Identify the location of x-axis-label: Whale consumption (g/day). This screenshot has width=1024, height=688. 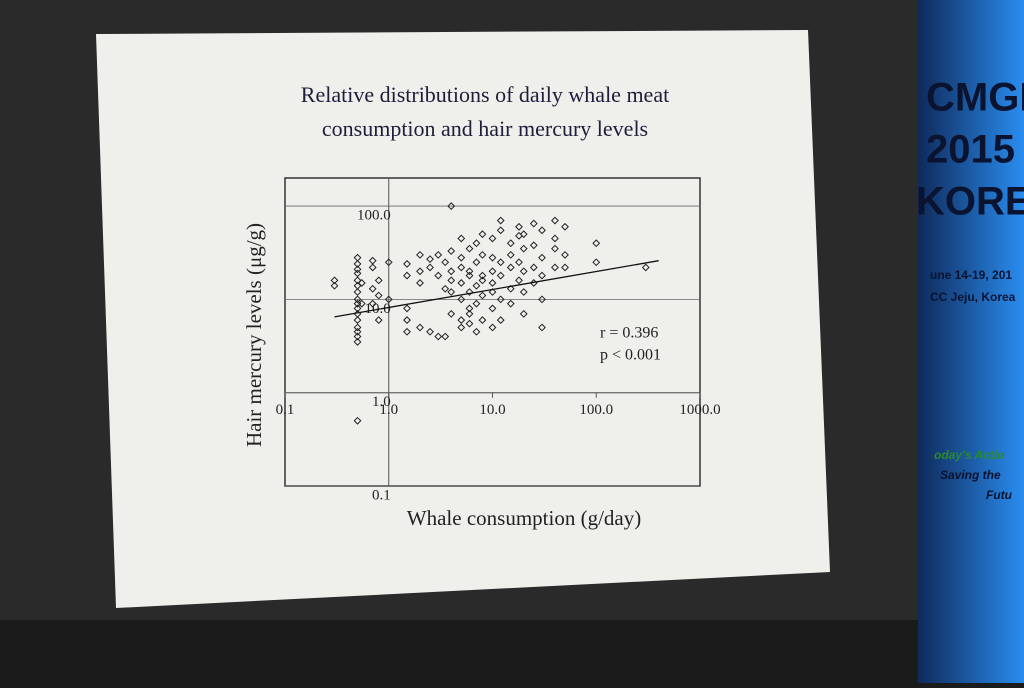
(524, 518).